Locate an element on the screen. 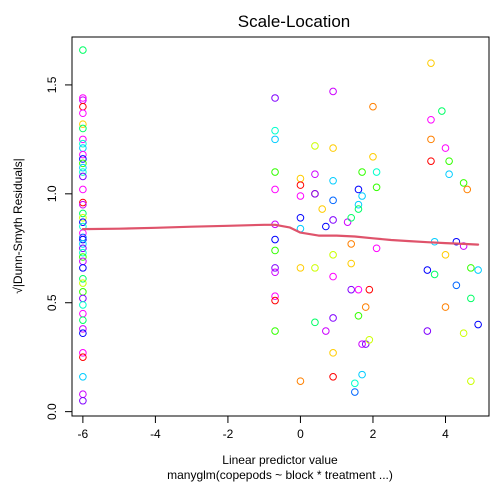 The height and width of the screenshot is (504, 504). x-tick-label: -4 is located at coordinates (155, 434).